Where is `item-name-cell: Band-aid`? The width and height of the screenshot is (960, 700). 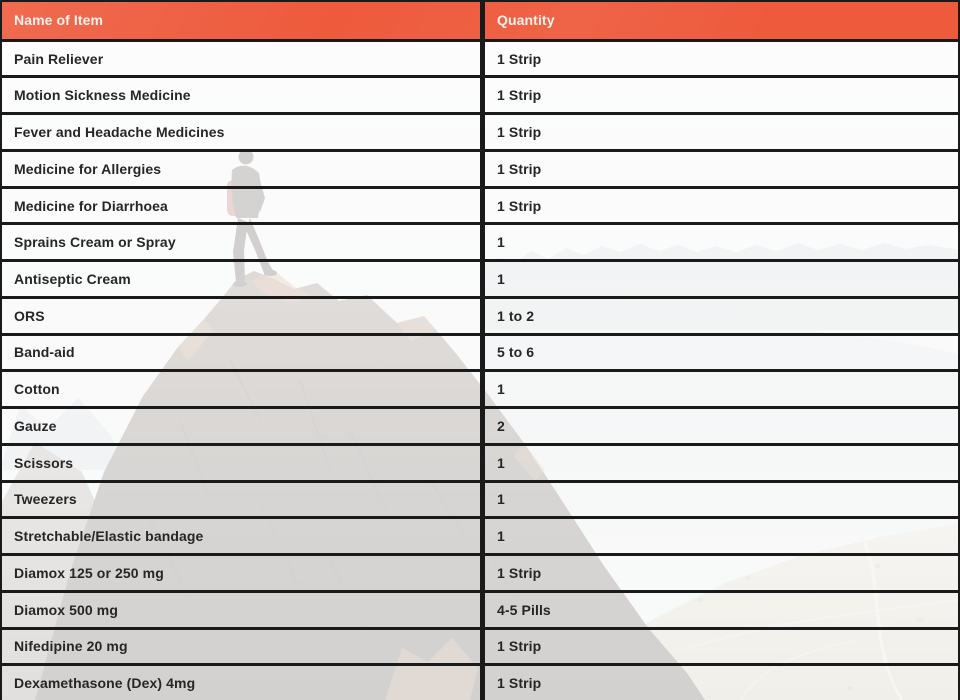
item-name-cell: Band-aid is located at coordinates (44, 352).